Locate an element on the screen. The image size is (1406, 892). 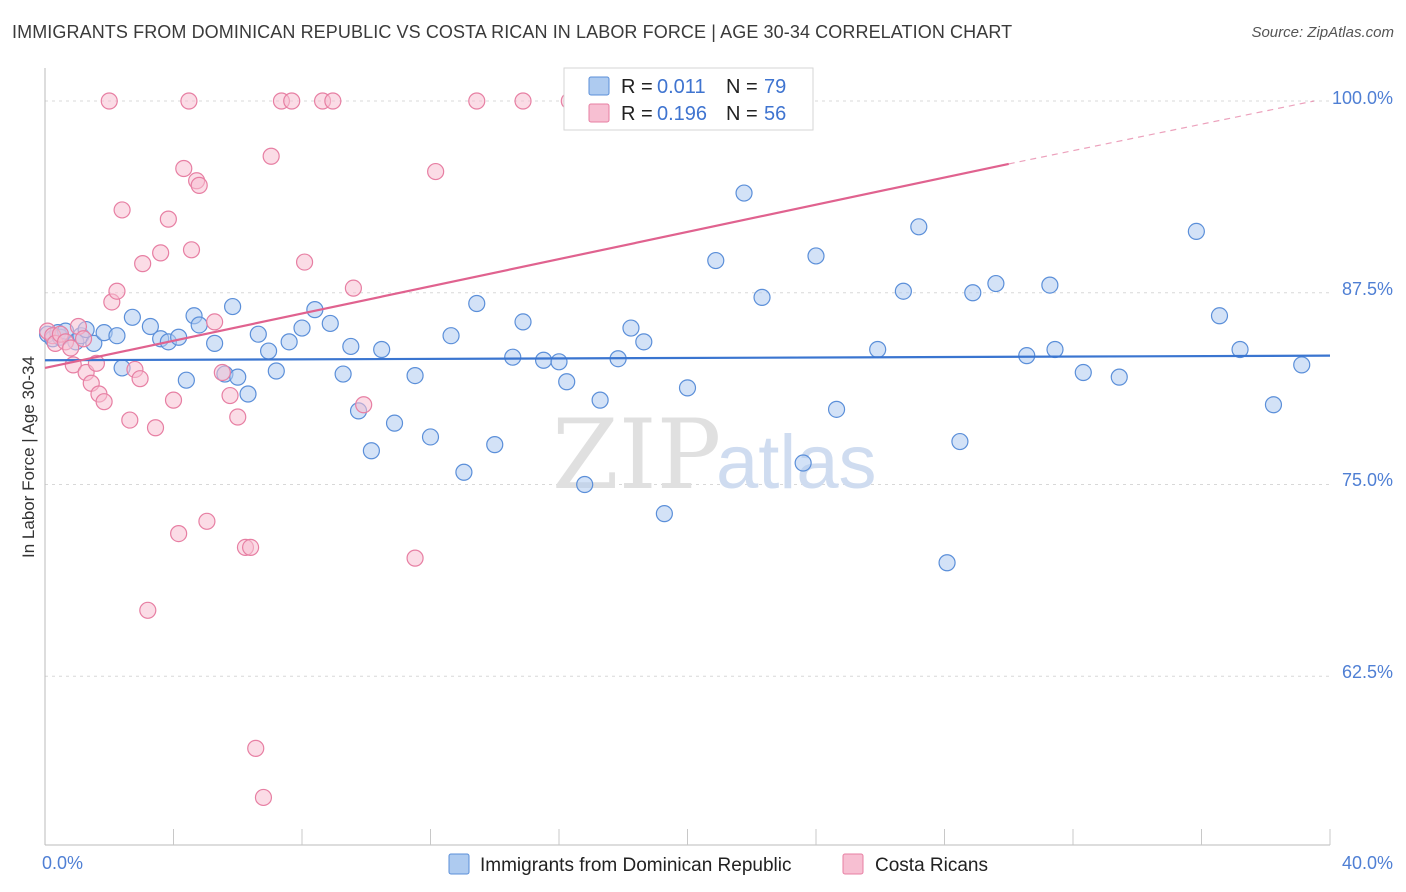
y-tick-label: 87.5% is located at coordinates (1367, 289).